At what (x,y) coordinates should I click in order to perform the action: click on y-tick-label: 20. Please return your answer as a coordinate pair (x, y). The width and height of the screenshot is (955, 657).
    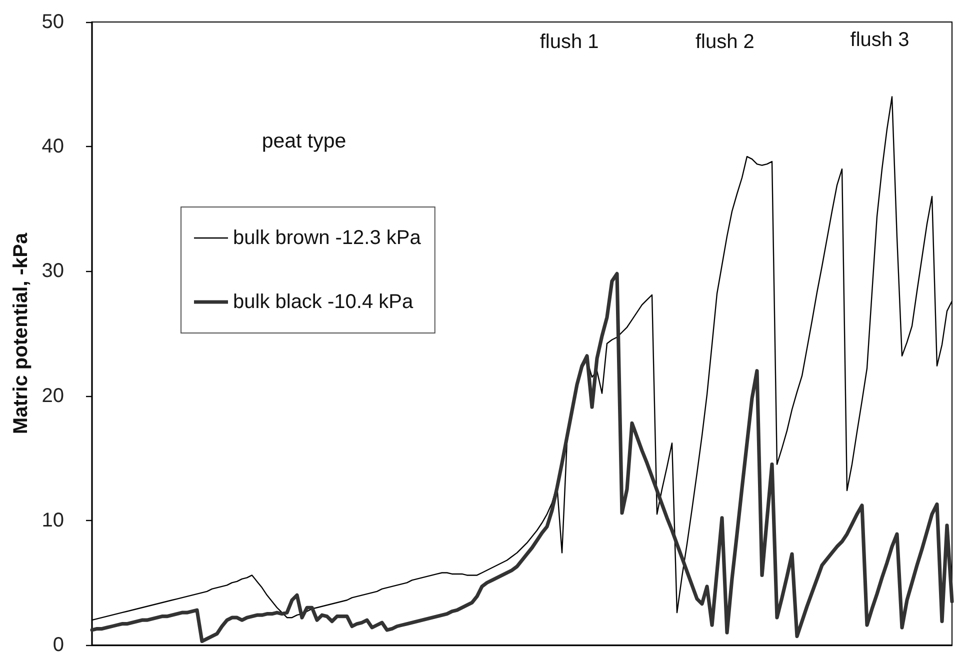
    Looking at the image, I should click on (53, 395).